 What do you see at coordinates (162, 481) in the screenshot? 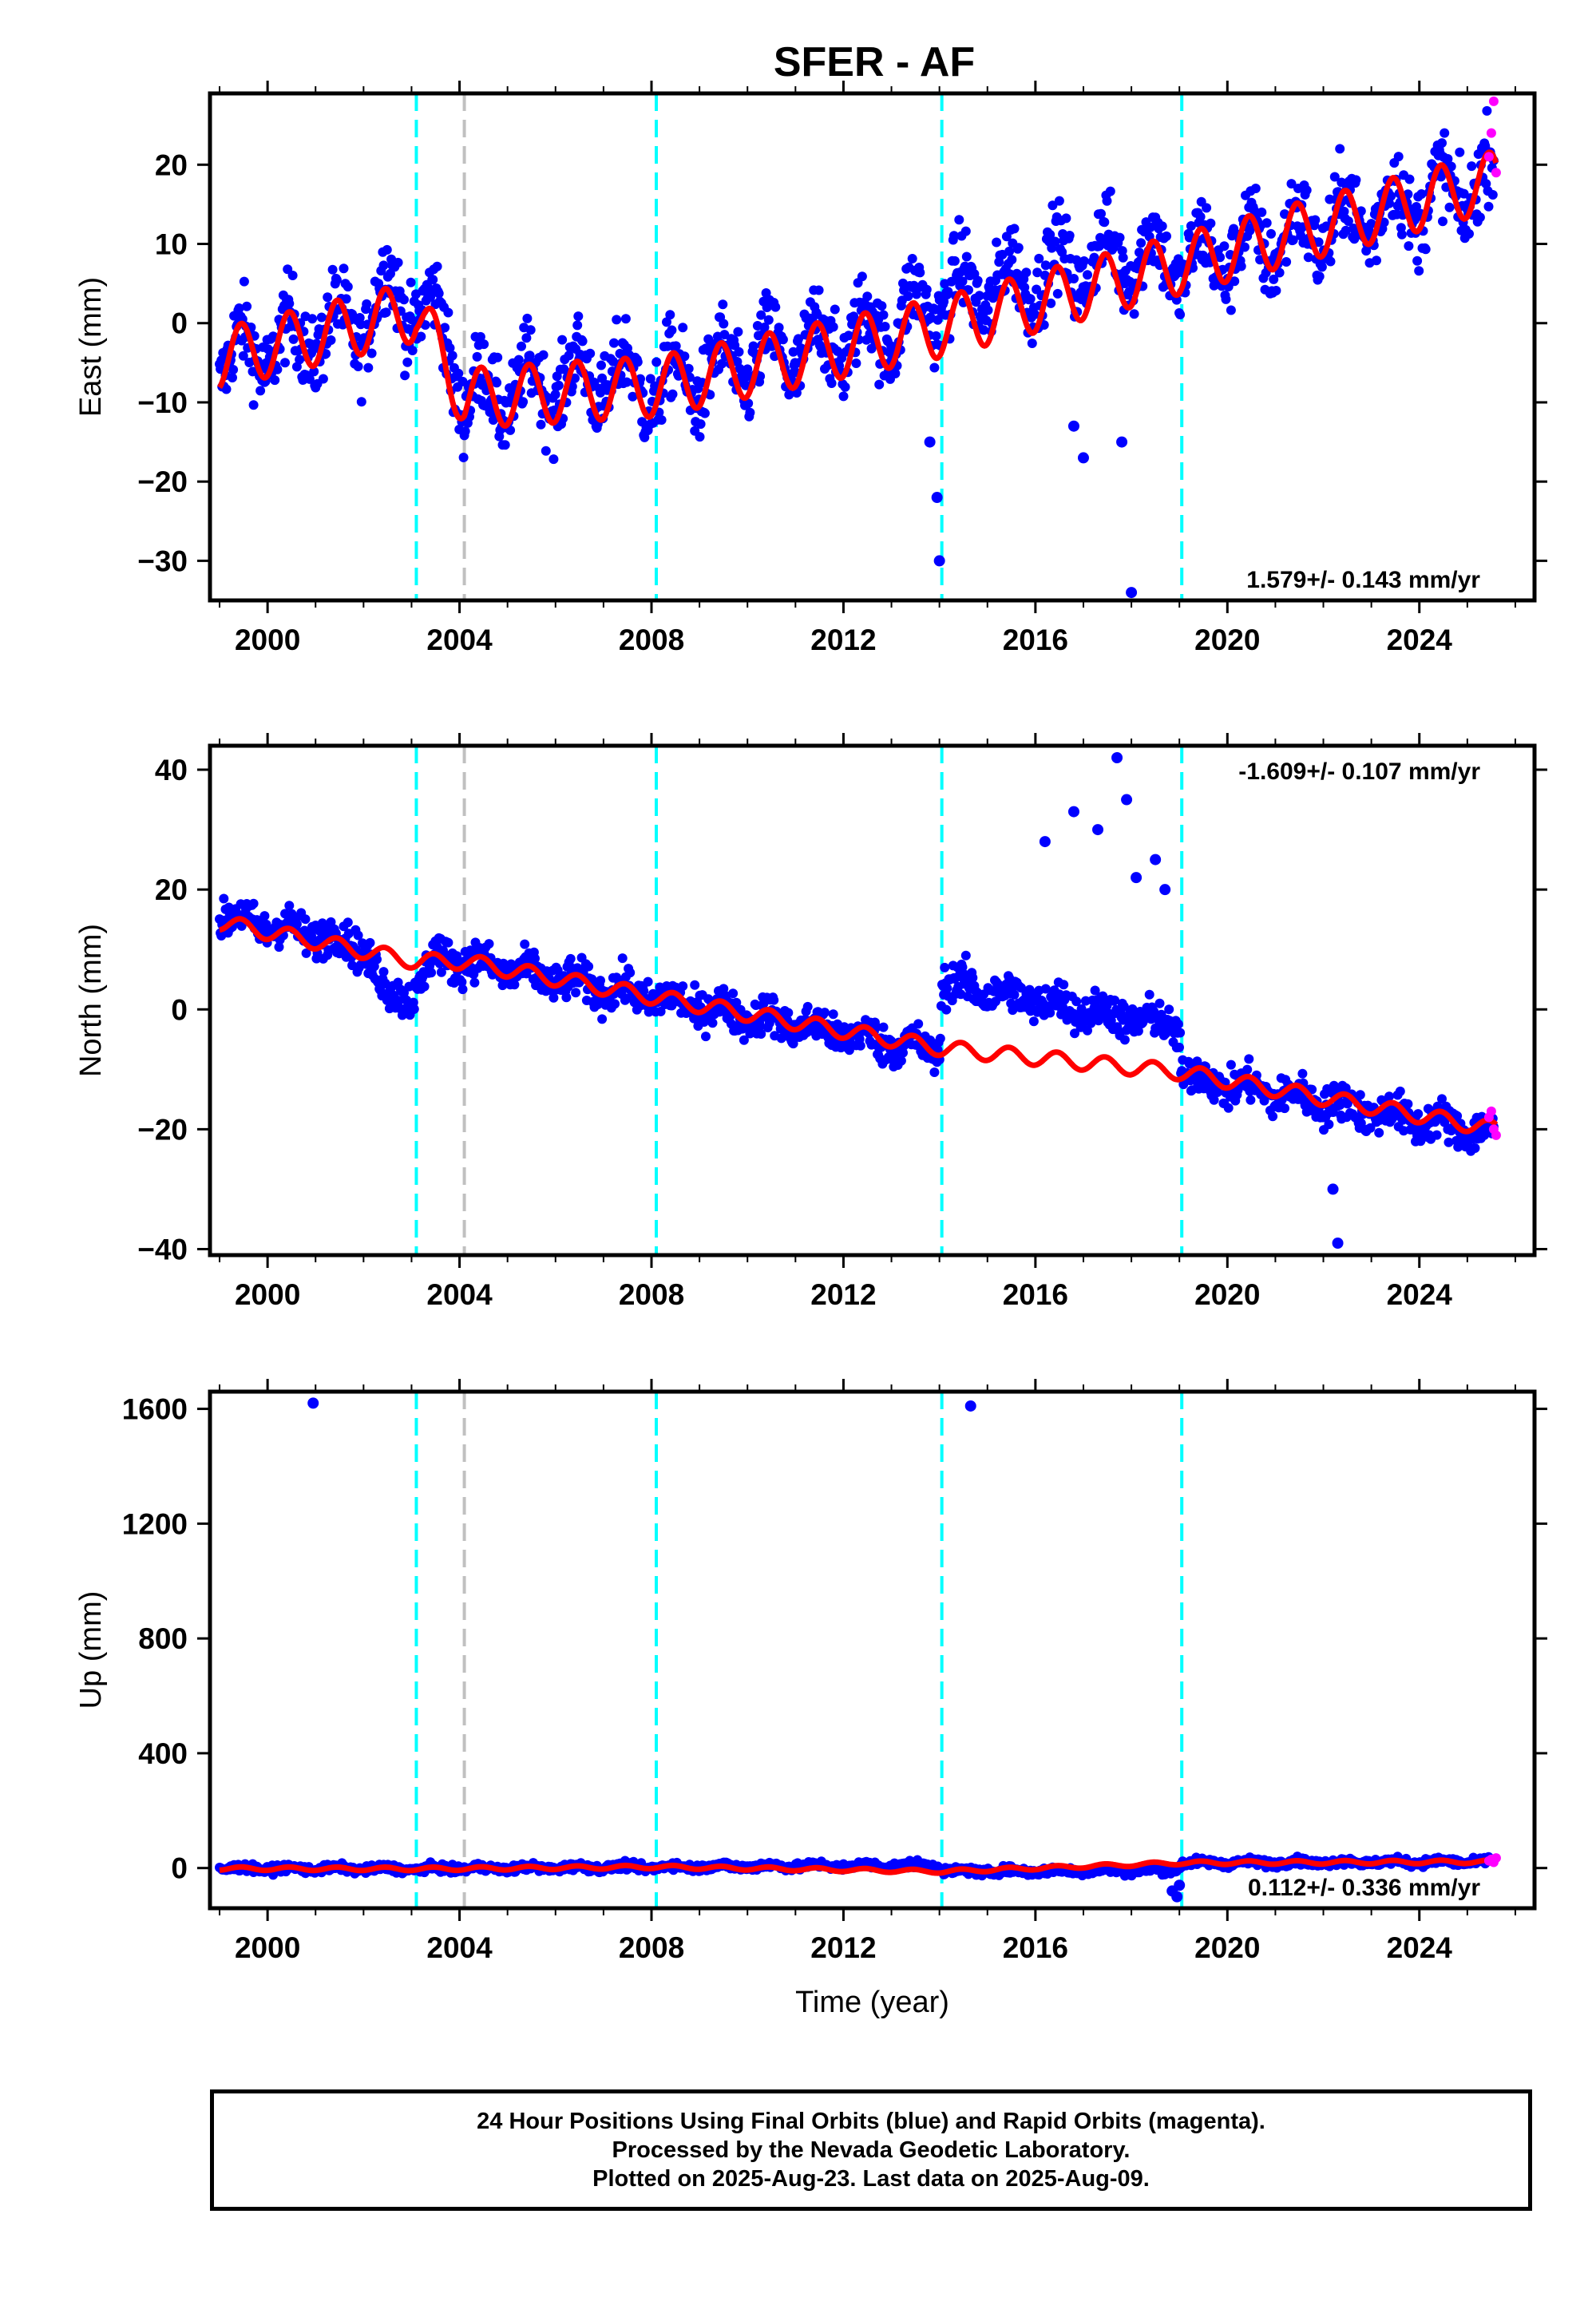
I see `y-tick-label: −20` at bounding box center [162, 481].